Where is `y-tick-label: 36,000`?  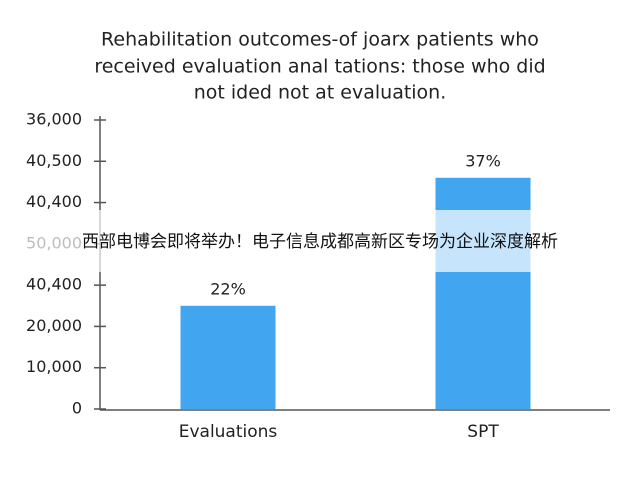
y-tick-label: 36,000 is located at coordinates (54, 119).